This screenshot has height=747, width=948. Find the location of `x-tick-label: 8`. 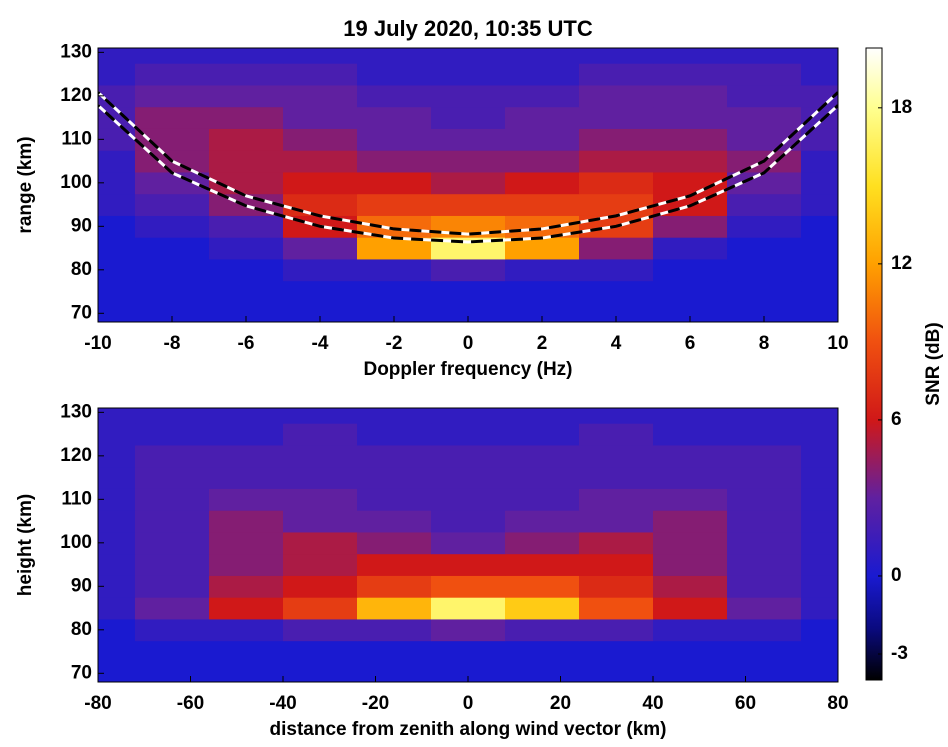

x-tick-label: 8 is located at coordinates (764, 343).